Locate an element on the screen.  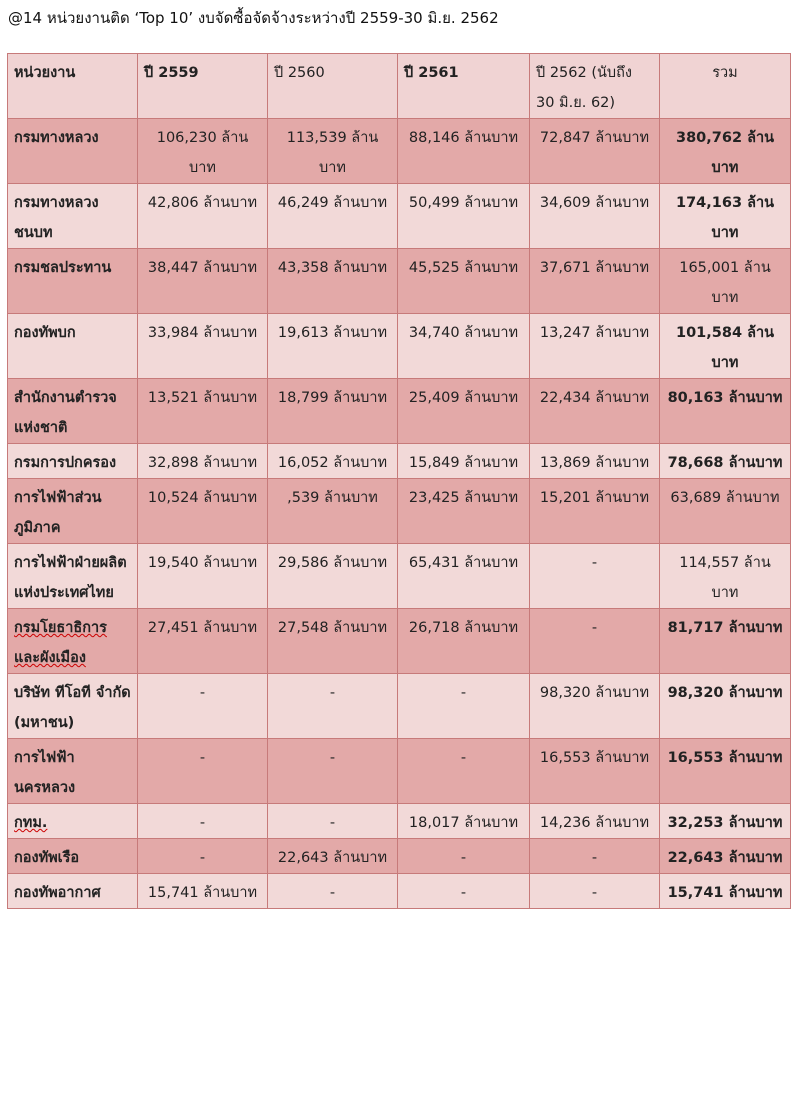
value-2561: 34,740 ล้านบาท is located at coordinates (463, 346).